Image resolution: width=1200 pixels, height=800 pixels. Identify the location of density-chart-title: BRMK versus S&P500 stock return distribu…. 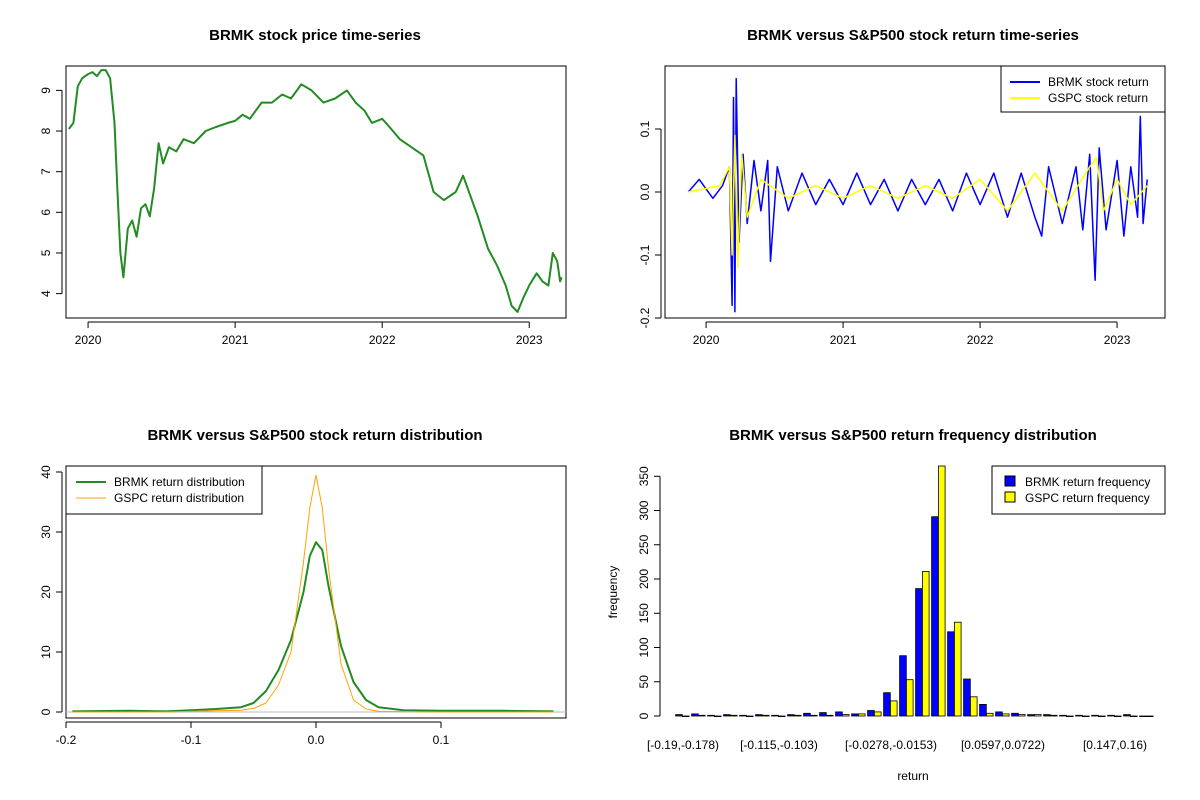
(314, 435).